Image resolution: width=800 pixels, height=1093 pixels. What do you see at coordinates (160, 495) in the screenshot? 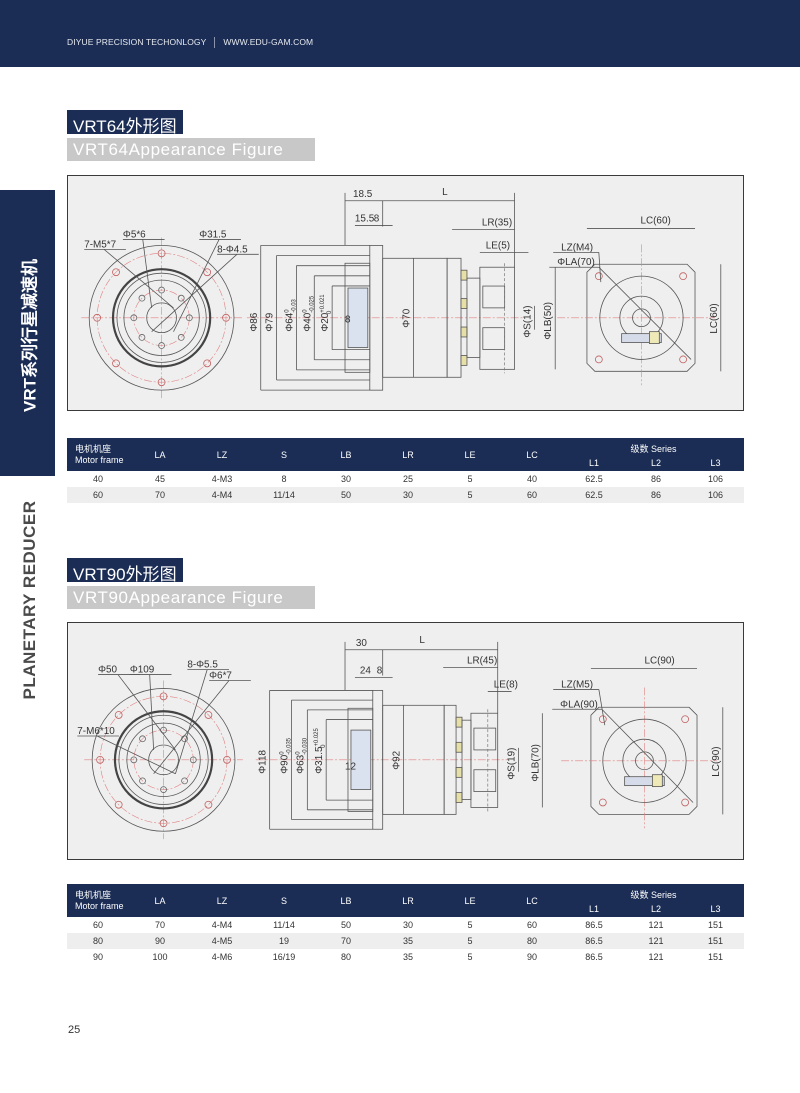
I see `table-cell: 70` at bounding box center [160, 495].